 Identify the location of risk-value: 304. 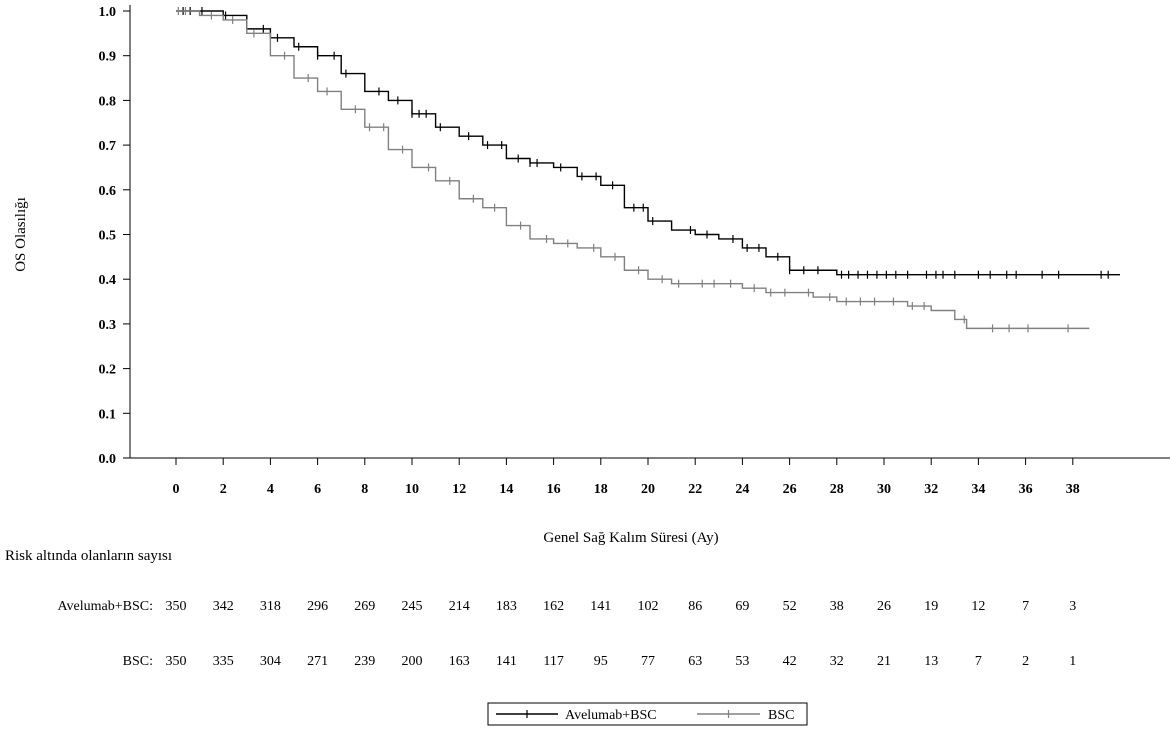
(270, 661).